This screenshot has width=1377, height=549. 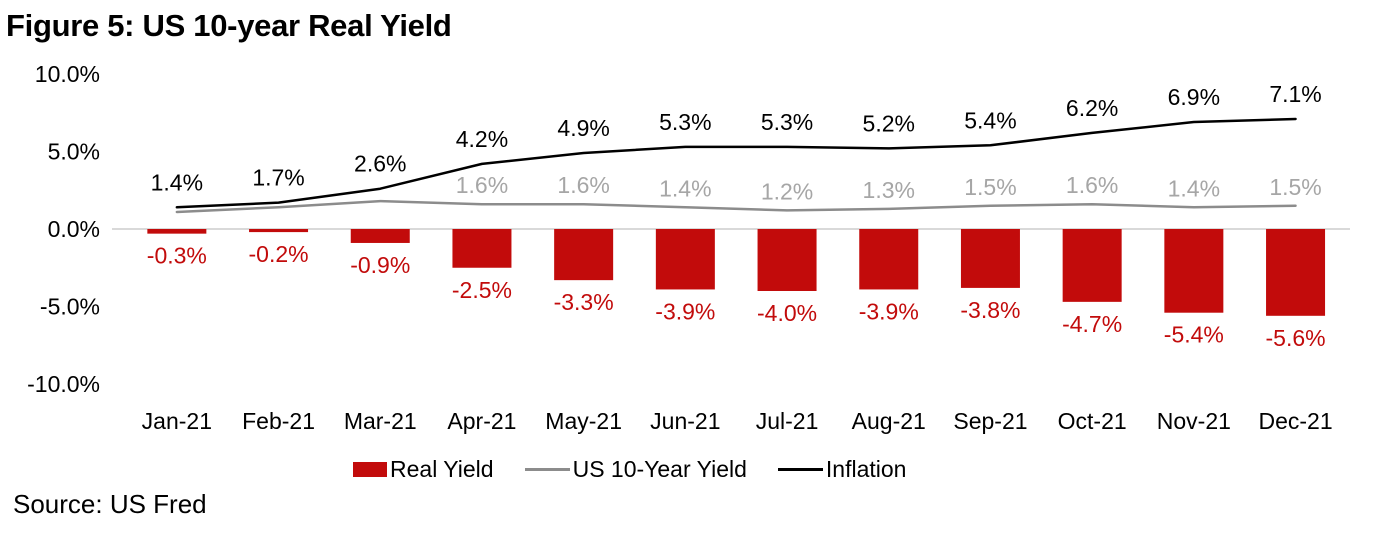 I want to click on y-axis-tick-label: -10.0%, so click(x=63, y=384).